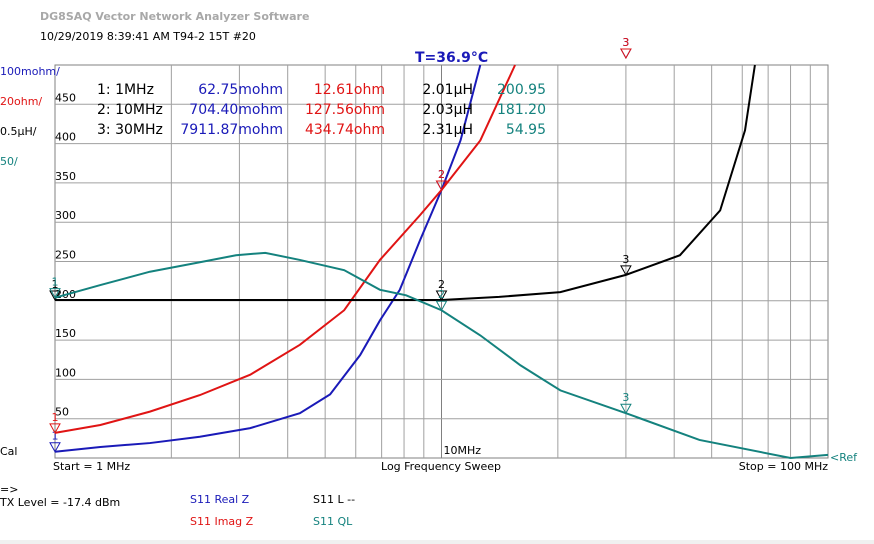 The width and height of the screenshot is (874, 544). What do you see at coordinates (65, 176) in the screenshot?
I see `y-tick-label: 350` at bounding box center [65, 176].